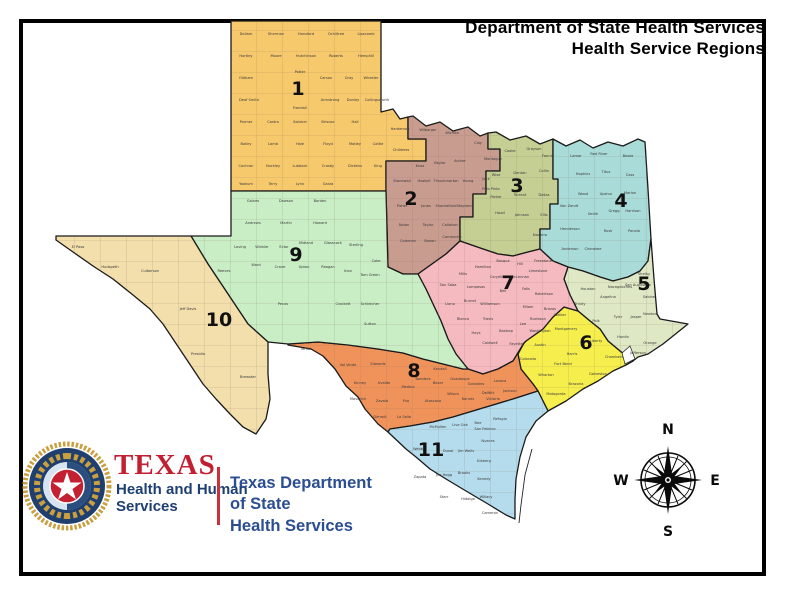  I want to click on county-label-titus: Titus, so click(606, 172).